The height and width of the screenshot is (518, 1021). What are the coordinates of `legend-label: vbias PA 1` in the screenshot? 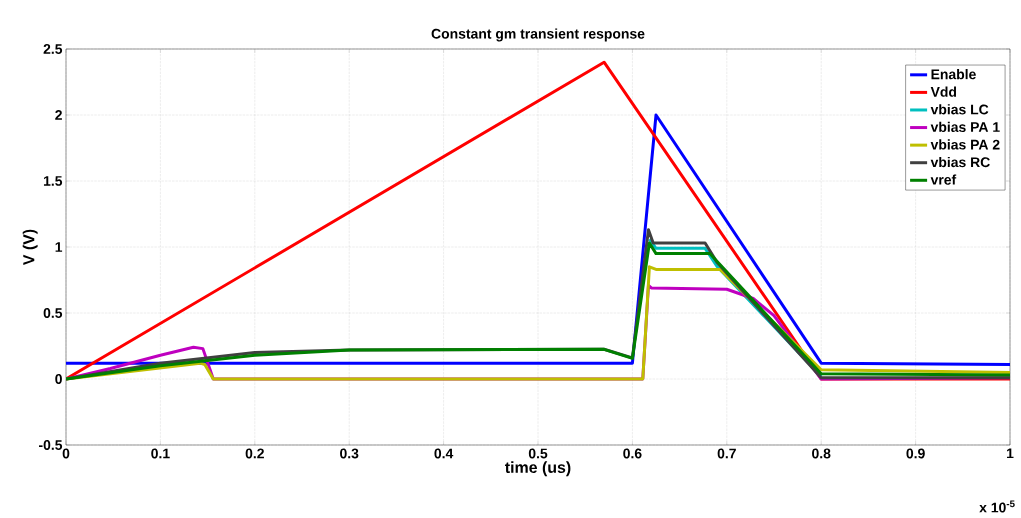 It's located at (965, 126).